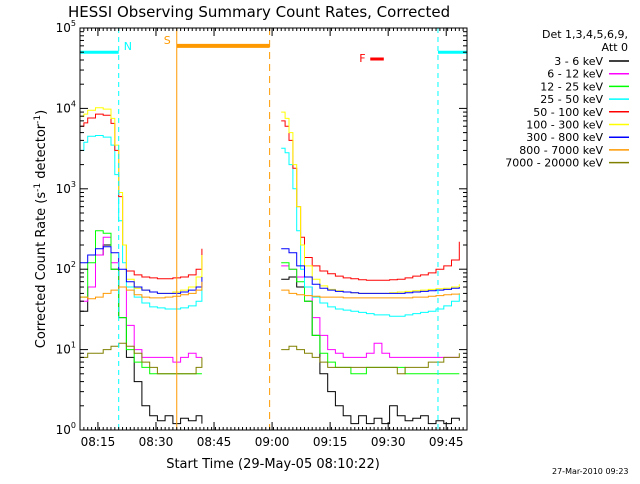 This screenshot has height=484, width=640. What do you see at coordinates (561, 150) in the screenshot?
I see `legend-entry-label: 800 - 7000 keV` at bounding box center [561, 150].